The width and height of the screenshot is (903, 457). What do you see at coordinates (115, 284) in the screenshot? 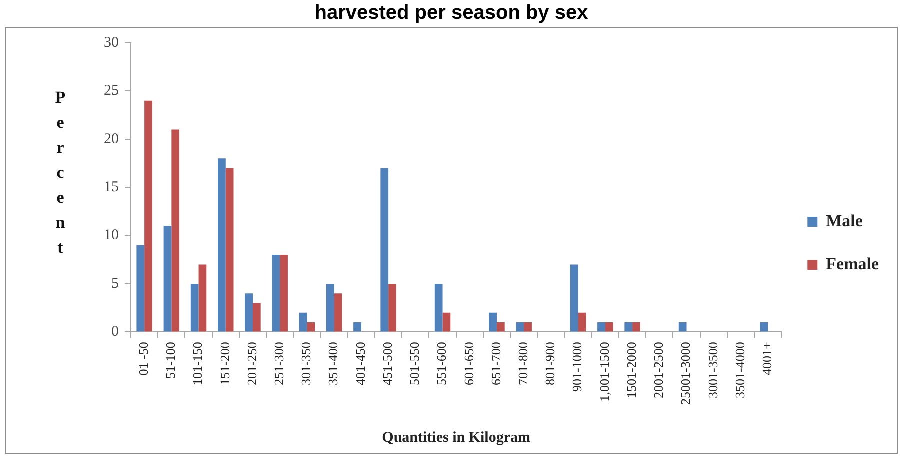
I see `y-tick-label: 5` at bounding box center [115, 284].